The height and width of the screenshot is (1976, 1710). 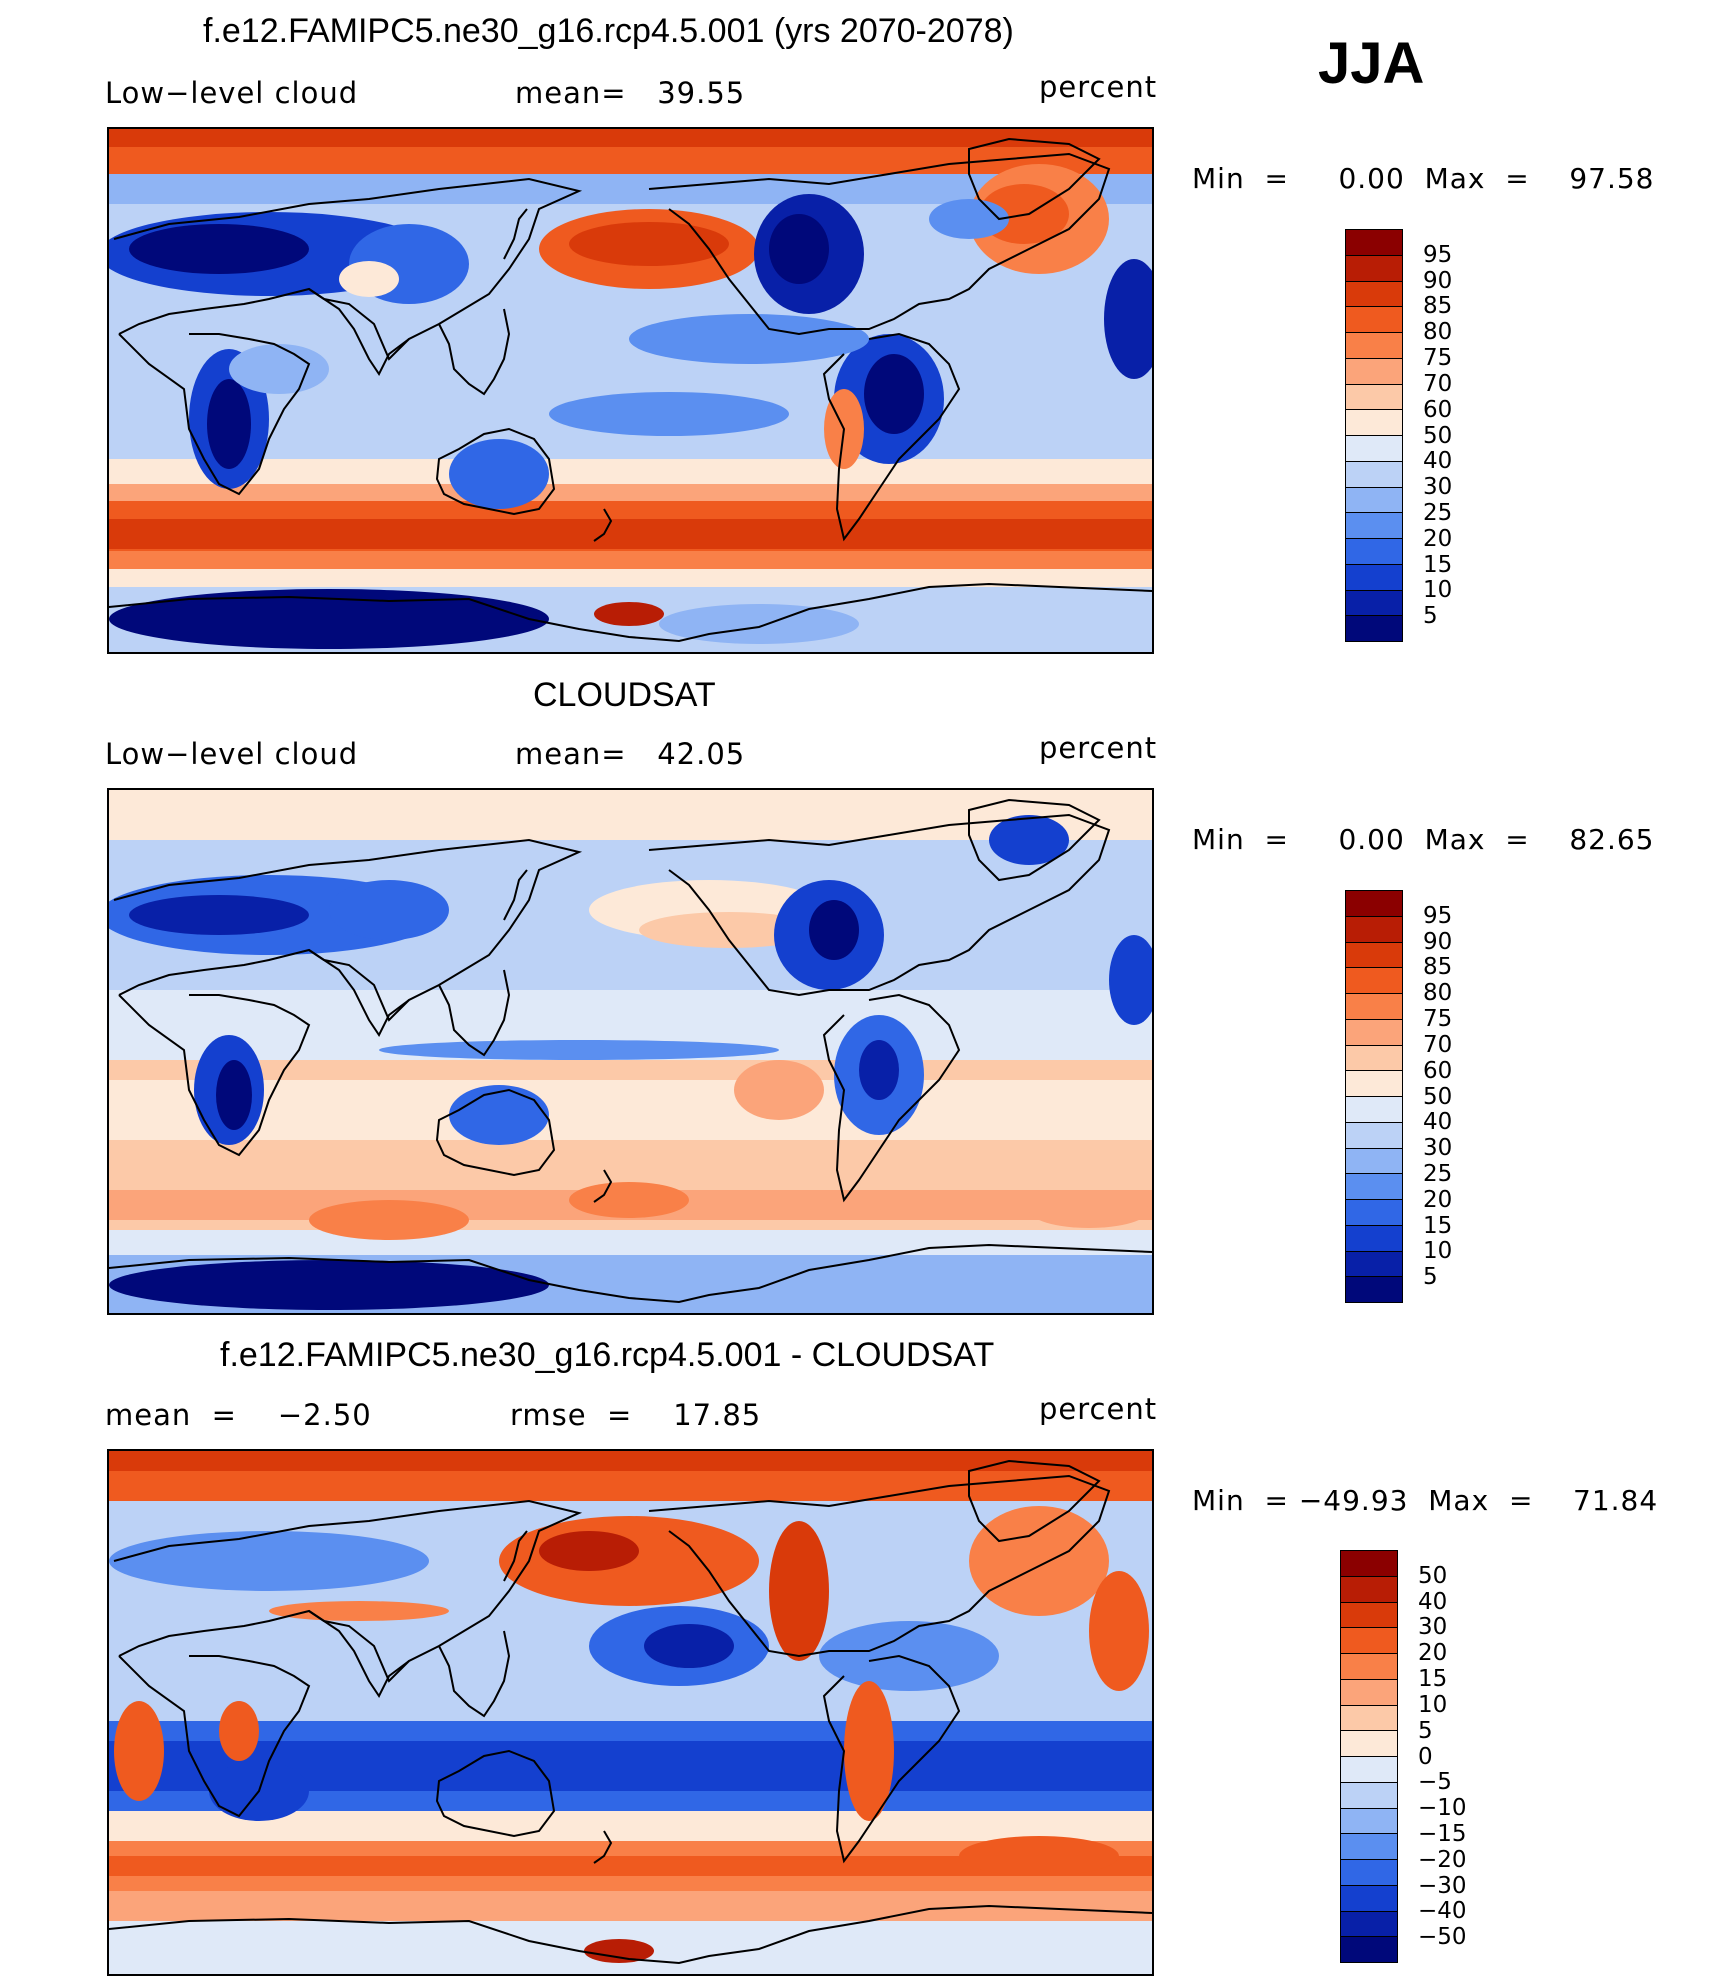 I want to click on colorbar-tick-label: 85, so click(x=1438, y=306).